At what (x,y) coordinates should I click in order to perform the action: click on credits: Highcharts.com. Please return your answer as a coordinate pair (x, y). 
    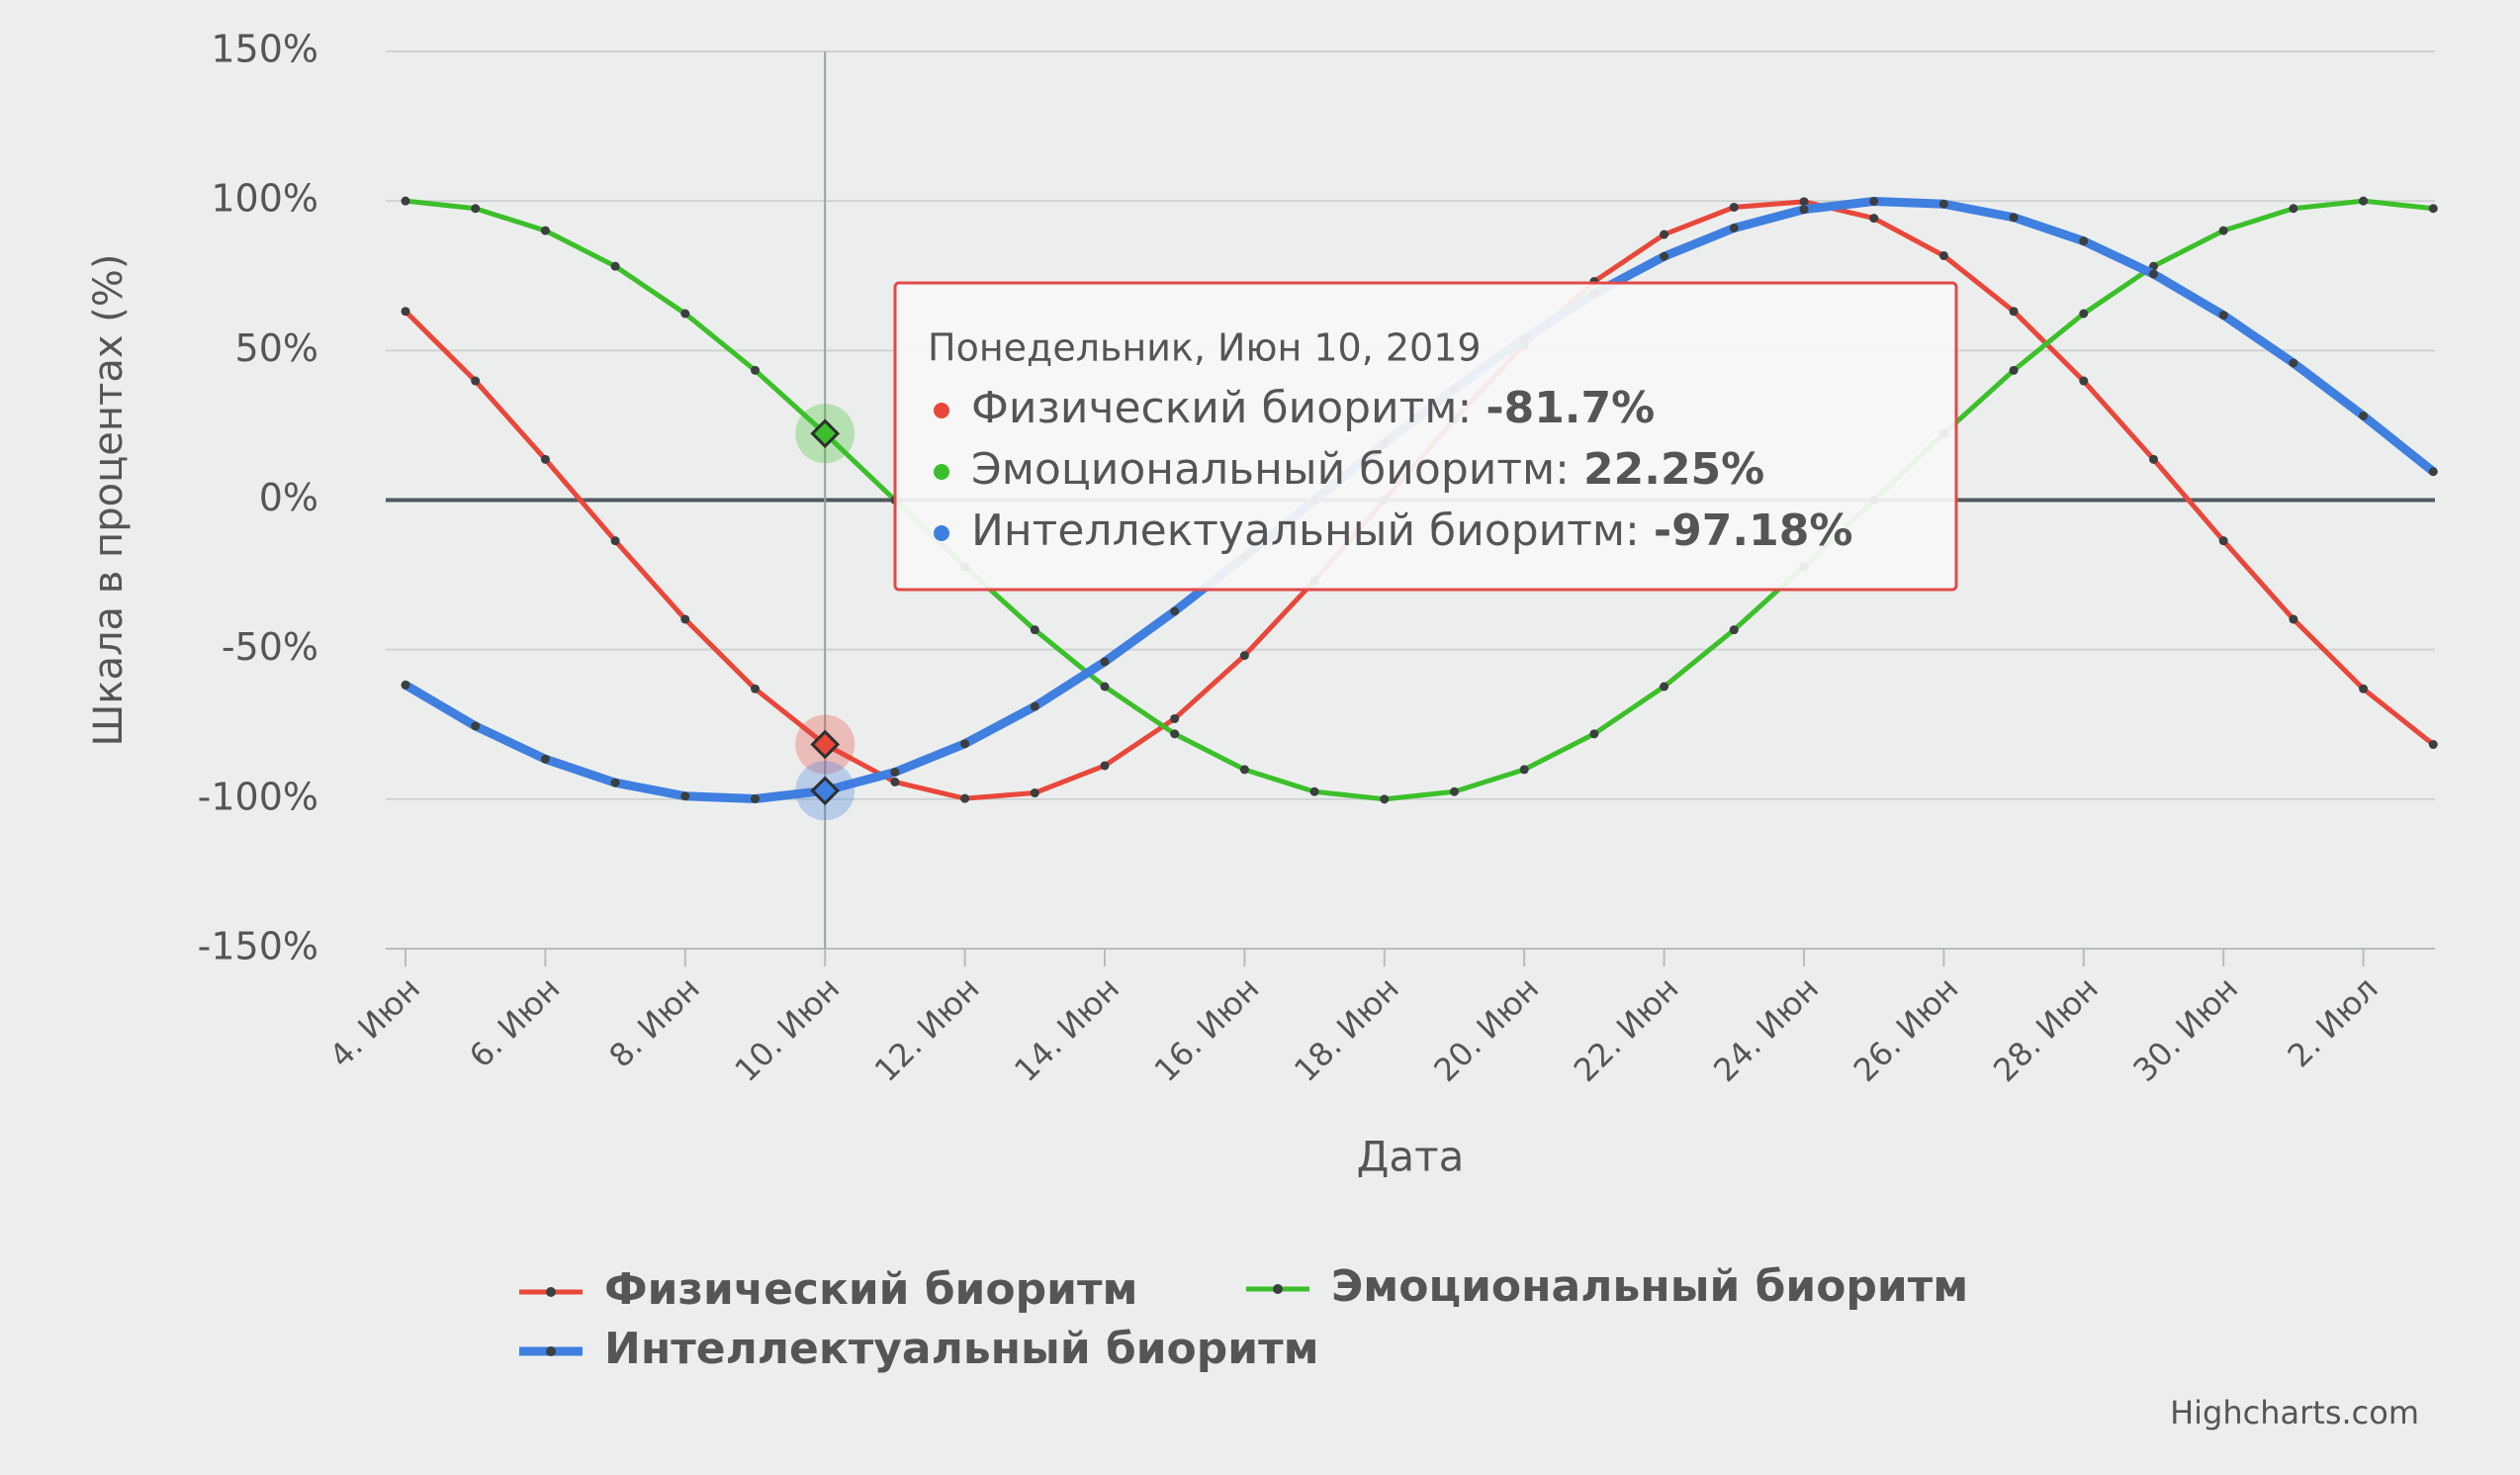
    Looking at the image, I should click on (2294, 1412).